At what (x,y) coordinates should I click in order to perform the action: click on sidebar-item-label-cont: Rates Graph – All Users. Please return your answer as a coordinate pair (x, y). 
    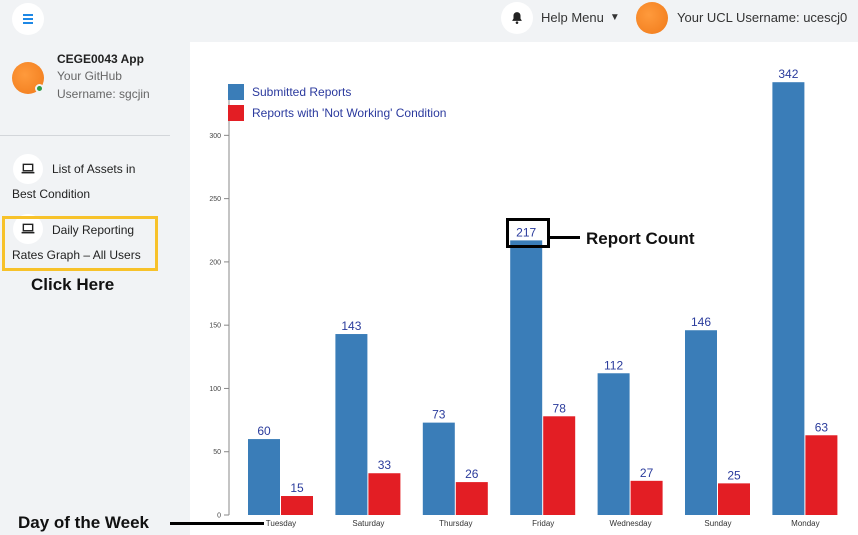
    Looking at the image, I should click on (76, 255).